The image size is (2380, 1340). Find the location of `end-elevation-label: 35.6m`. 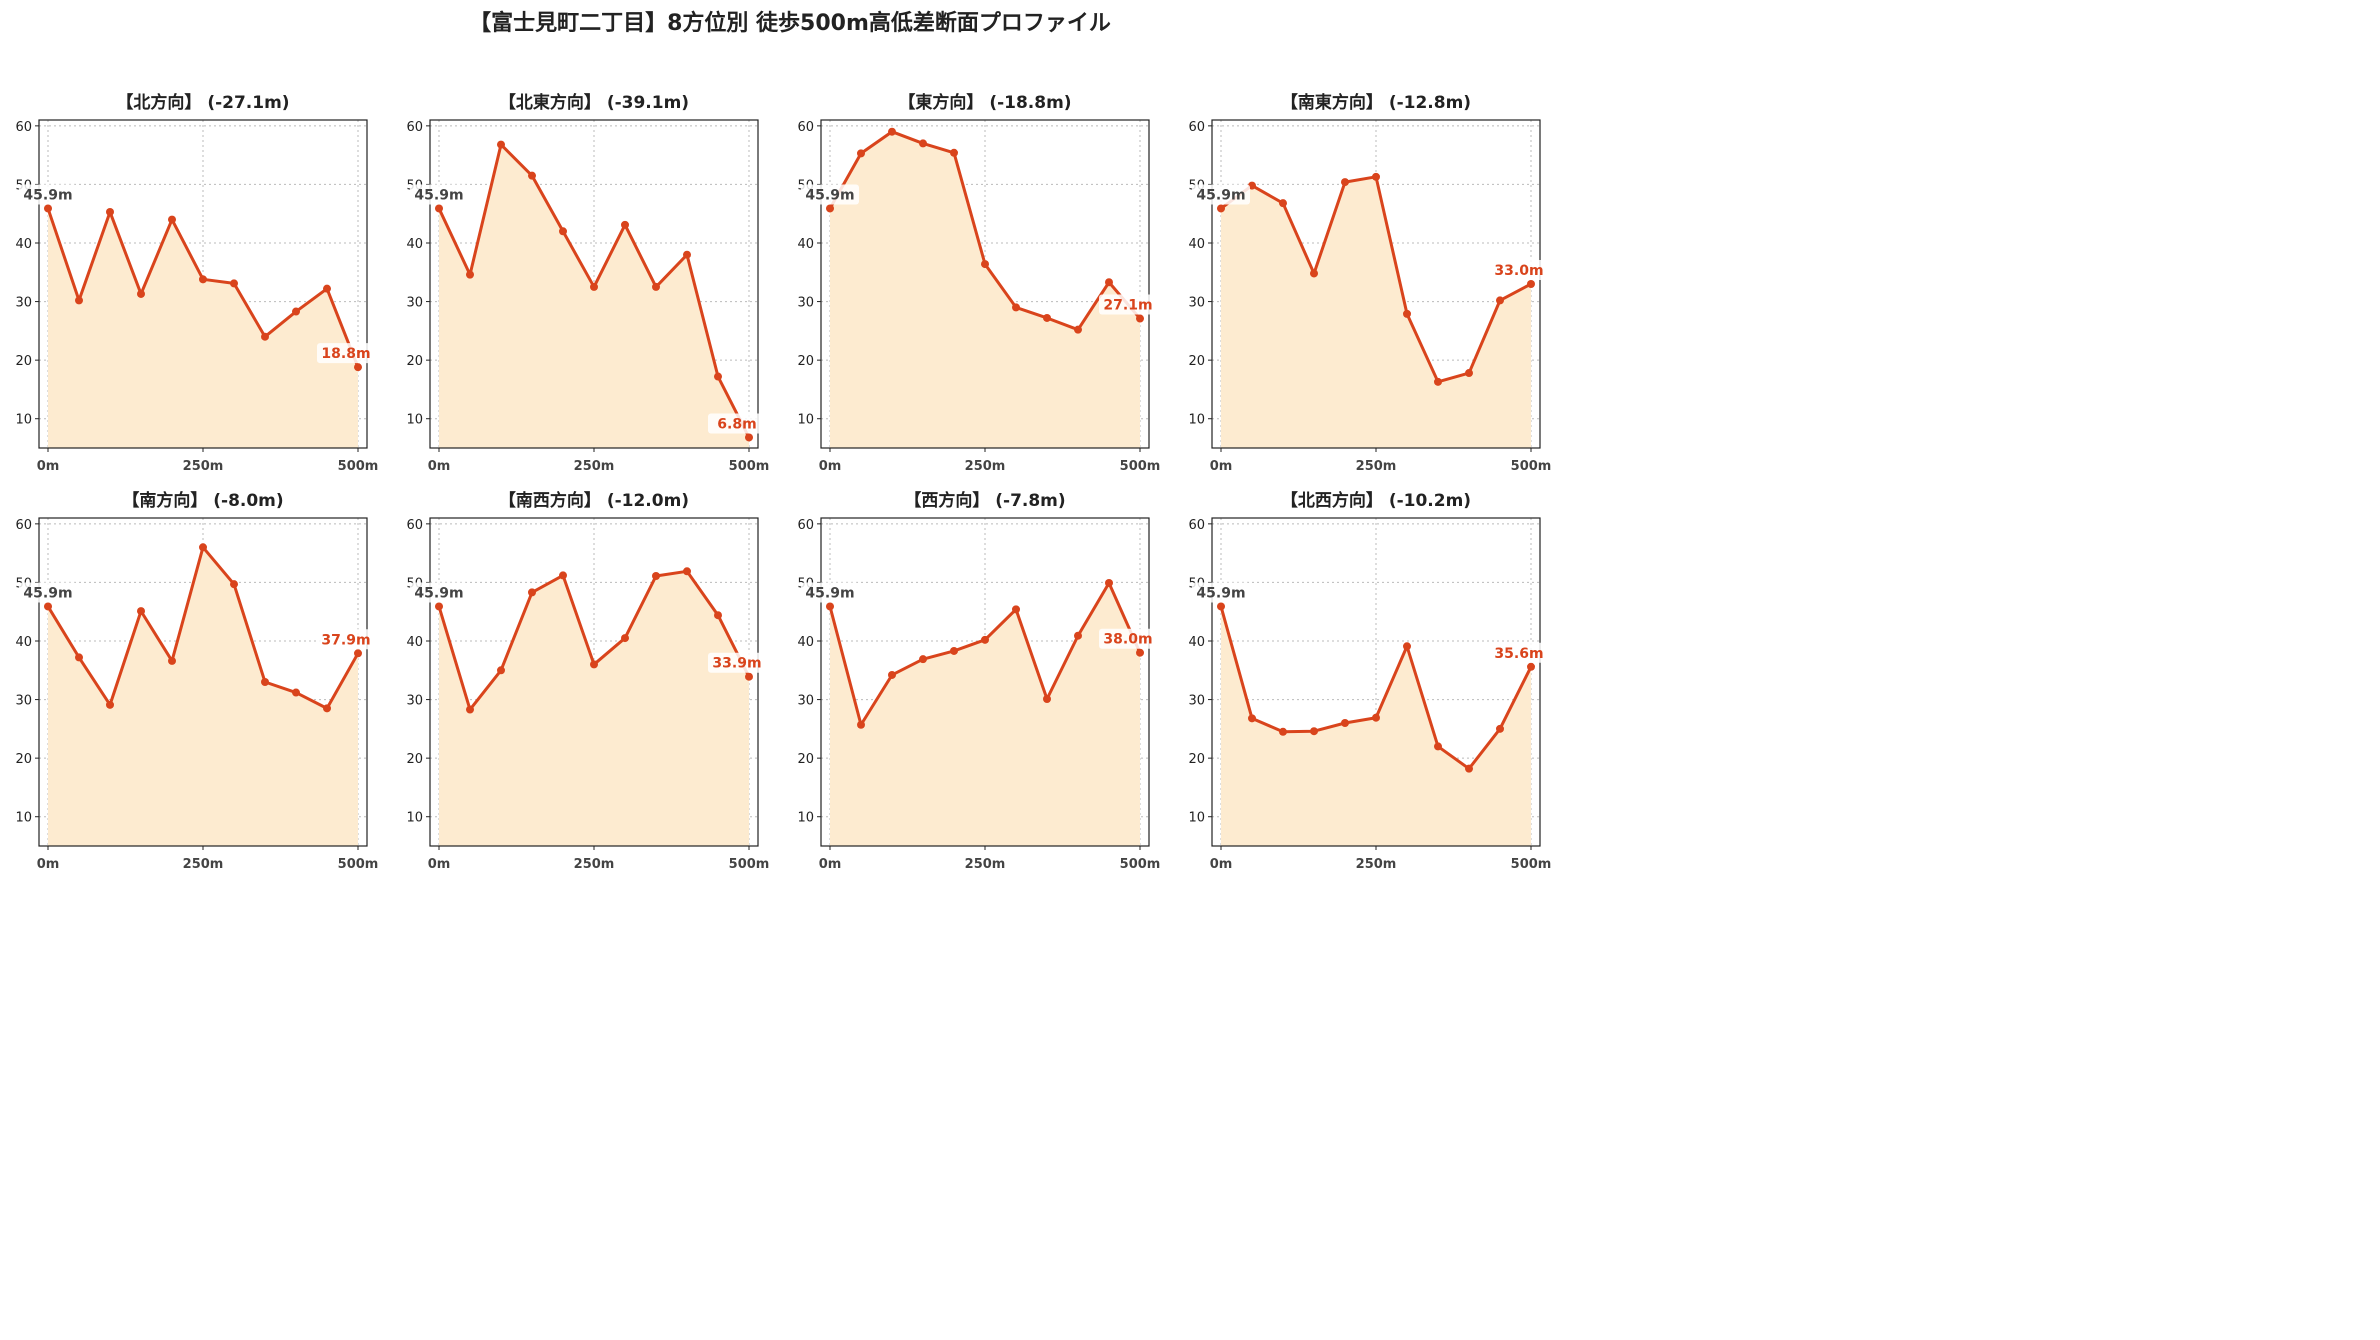

end-elevation-label: 35.6m is located at coordinates (1518, 654).